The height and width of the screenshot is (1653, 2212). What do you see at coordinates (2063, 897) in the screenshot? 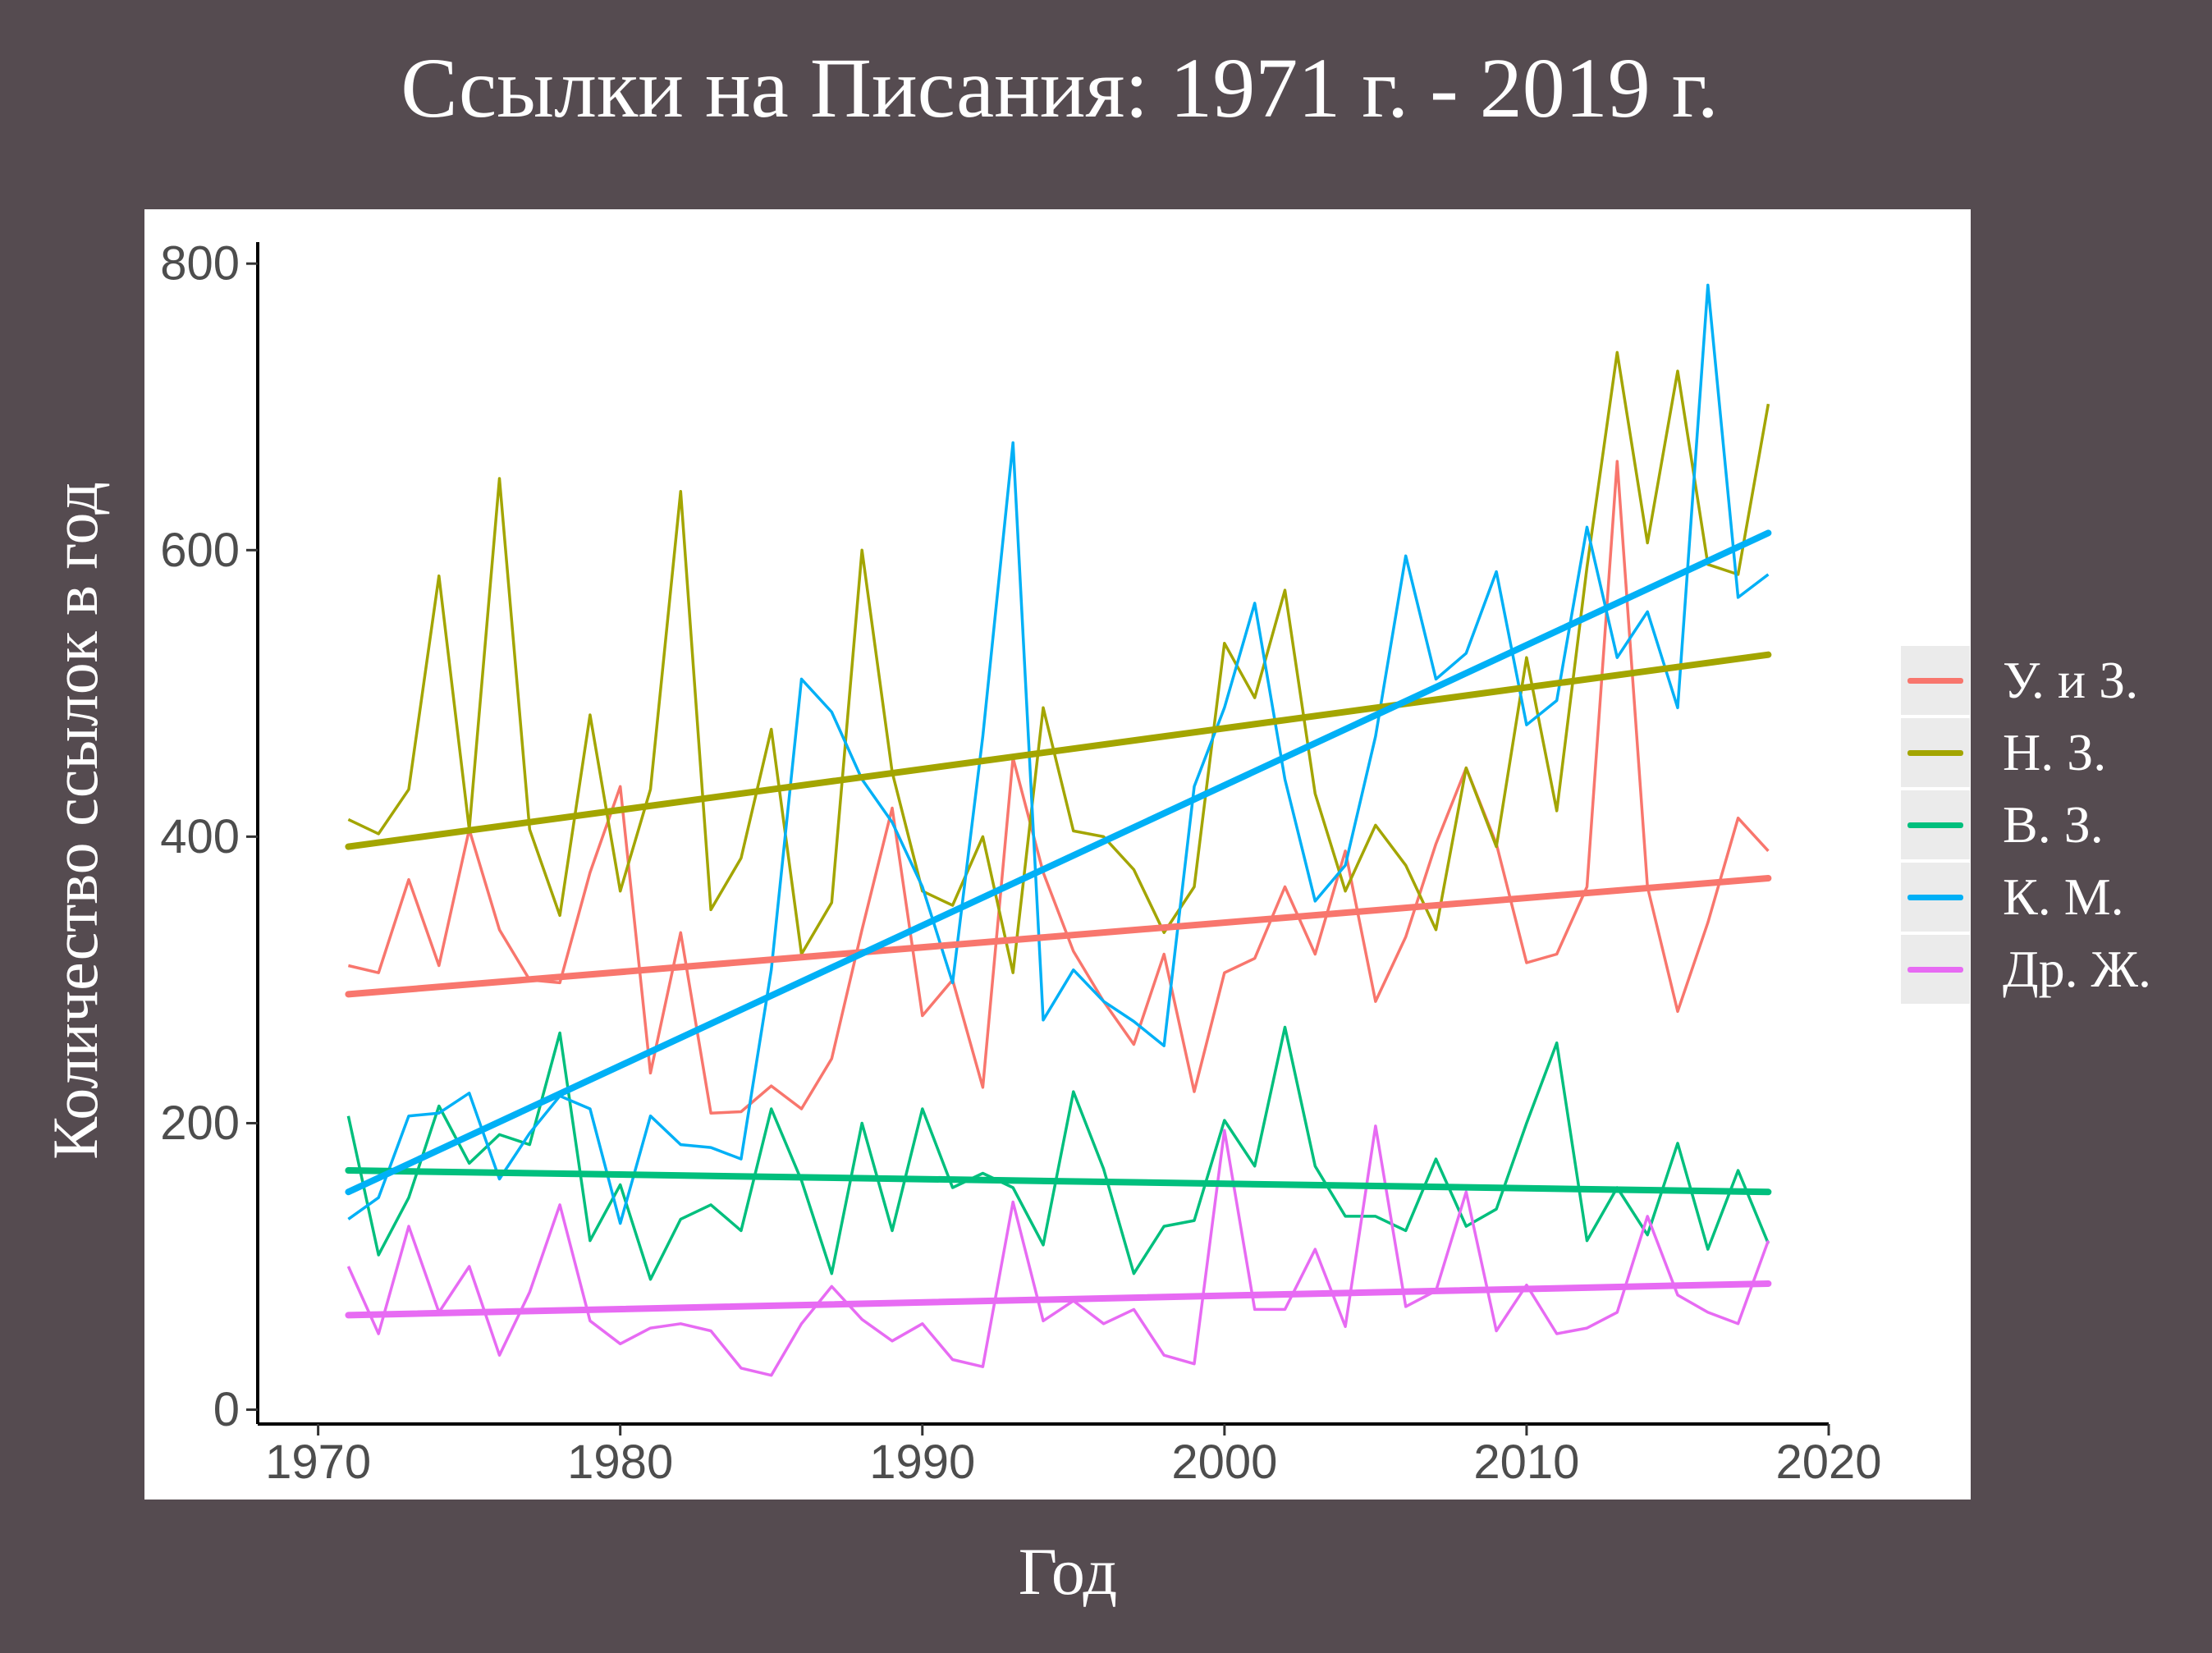
I see `legend-label: К. М.` at bounding box center [2063, 897].